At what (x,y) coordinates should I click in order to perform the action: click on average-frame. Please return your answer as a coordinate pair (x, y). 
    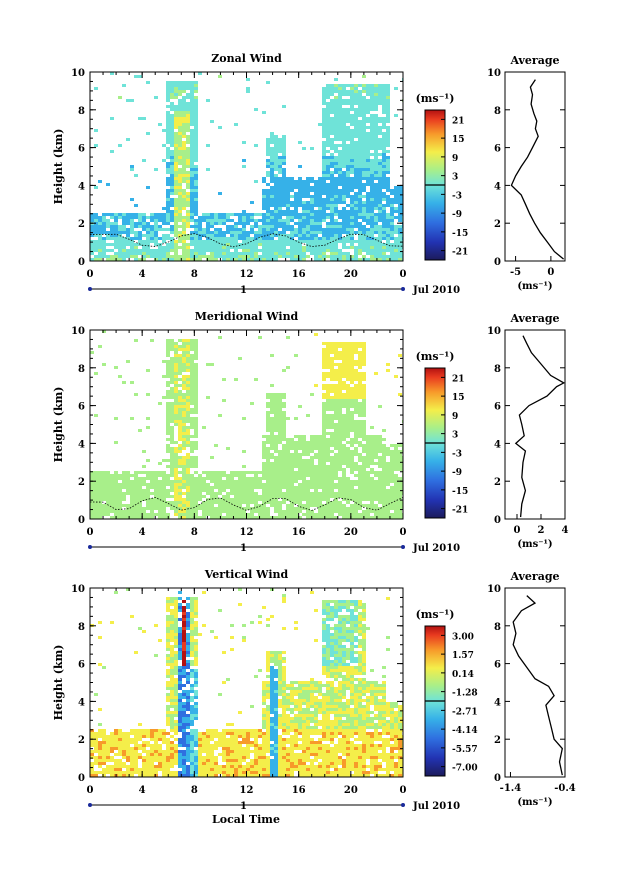
    Looking at the image, I should click on (535, 424).